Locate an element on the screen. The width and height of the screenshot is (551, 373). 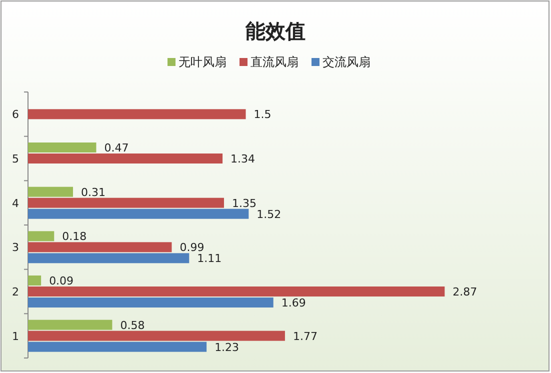
data-label: 0.47 is located at coordinates (116, 148).